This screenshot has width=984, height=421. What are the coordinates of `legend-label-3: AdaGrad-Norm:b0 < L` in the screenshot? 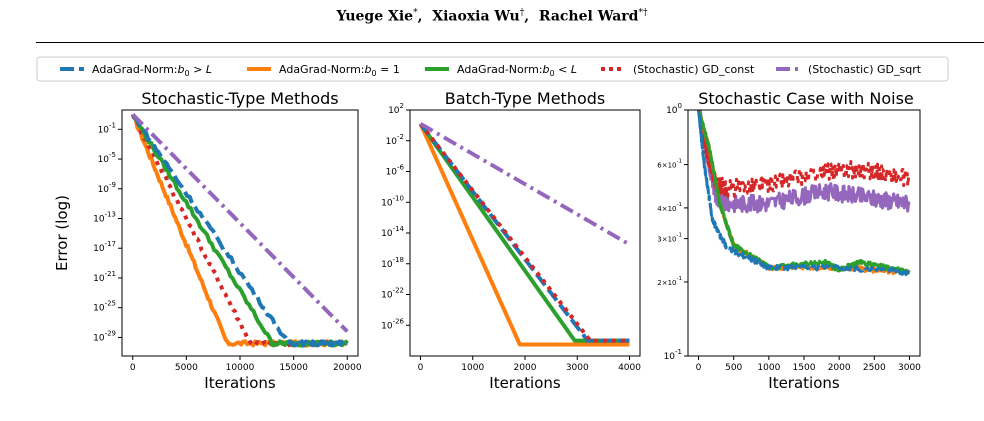 It's located at (517, 70).